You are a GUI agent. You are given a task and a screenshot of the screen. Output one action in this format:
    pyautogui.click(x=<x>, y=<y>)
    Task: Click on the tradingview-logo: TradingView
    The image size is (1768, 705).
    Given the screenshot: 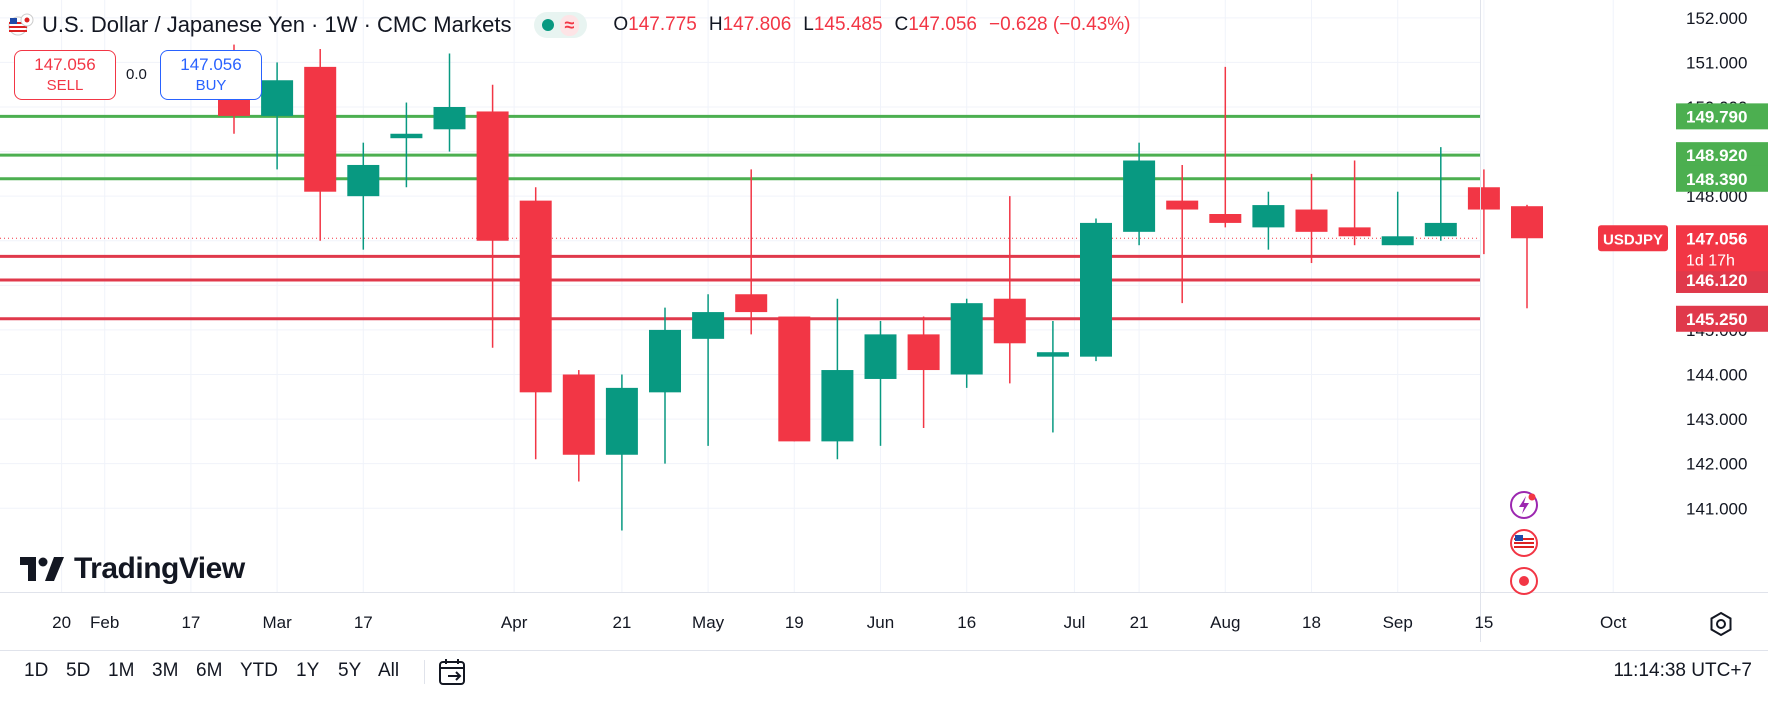 What is the action you would take?
    pyautogui.click(x=132, y=569)
    